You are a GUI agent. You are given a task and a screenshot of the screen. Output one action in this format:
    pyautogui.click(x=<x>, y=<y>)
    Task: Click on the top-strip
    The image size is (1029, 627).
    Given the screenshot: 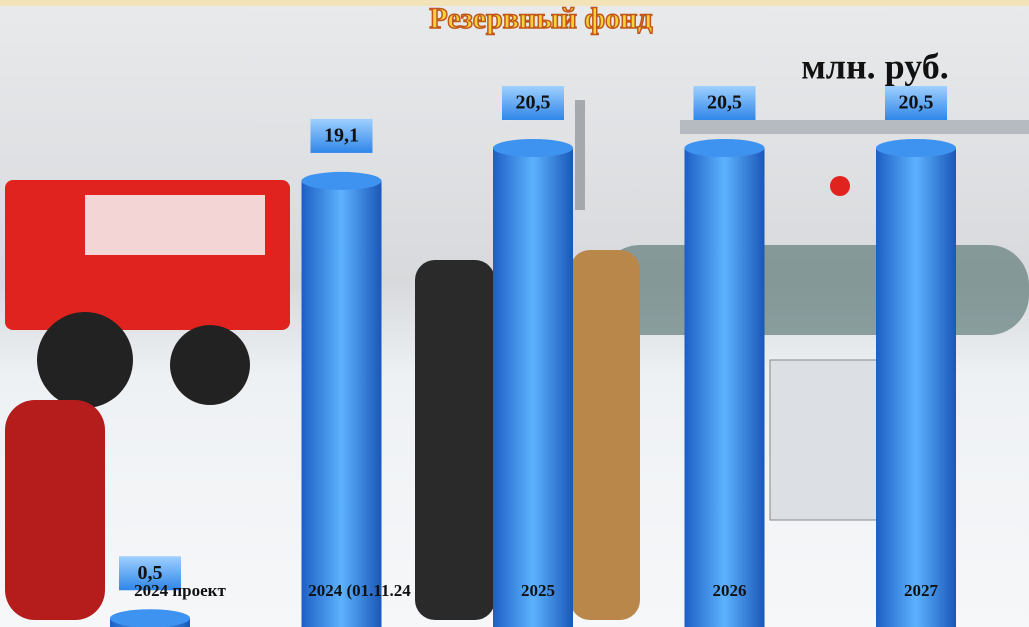 What is the action you would take?
    pyautogui.click(x=514, y=3)
    